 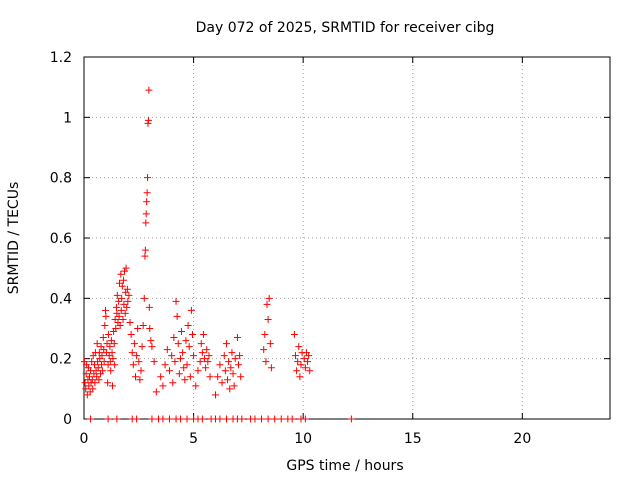 I want to click on x-tick-label: 5, so click(x=193, y=439).